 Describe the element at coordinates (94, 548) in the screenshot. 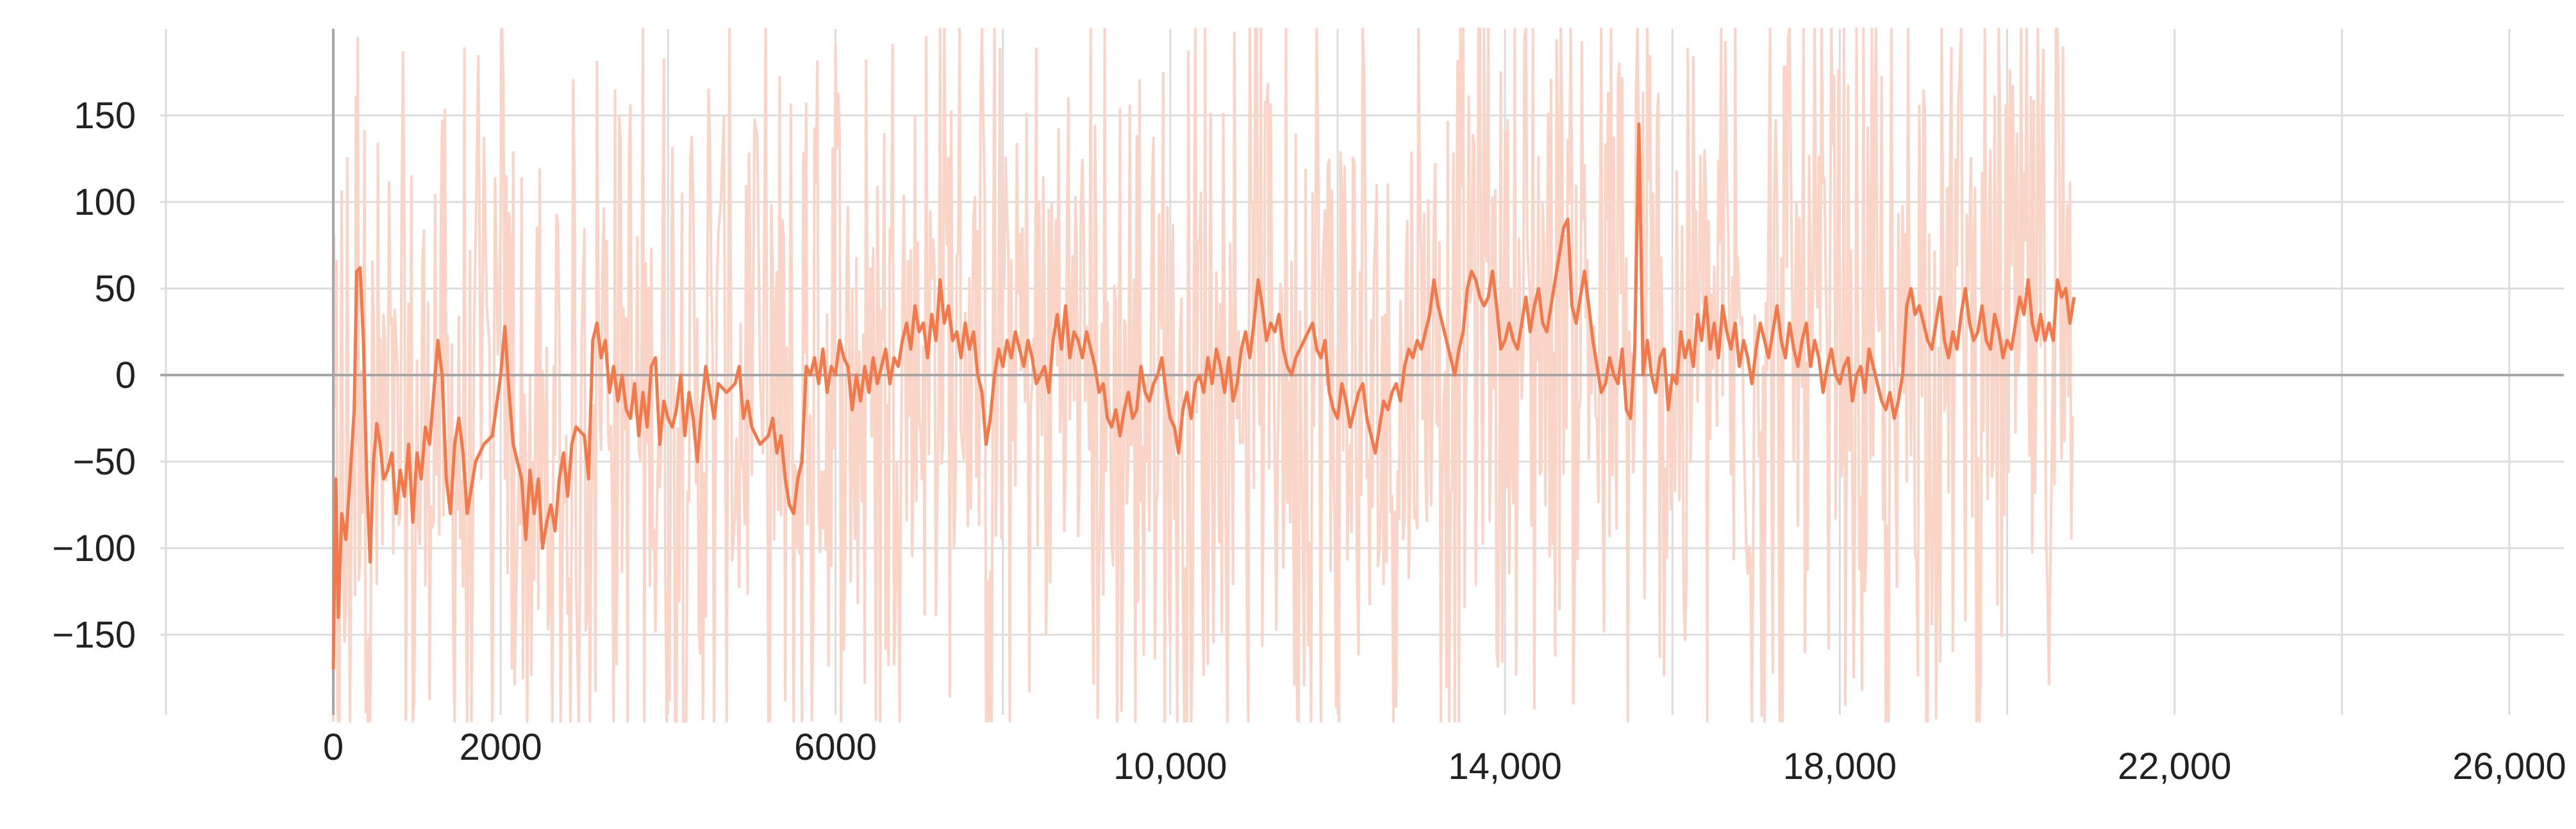

I see `y-tick-label: −100` at that location.